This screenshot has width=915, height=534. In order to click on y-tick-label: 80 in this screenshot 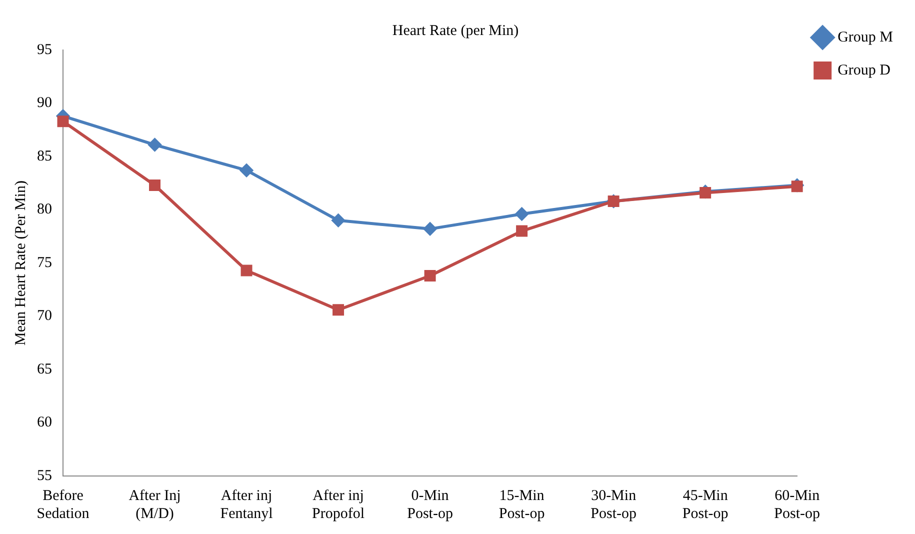, I will do `click(44, 210)`.